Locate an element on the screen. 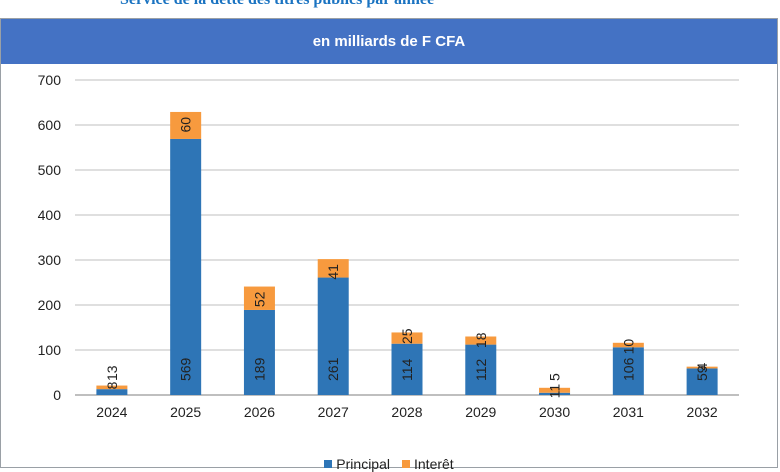  data-label-principal-2029: 112 is located at coordinates (481, 369).